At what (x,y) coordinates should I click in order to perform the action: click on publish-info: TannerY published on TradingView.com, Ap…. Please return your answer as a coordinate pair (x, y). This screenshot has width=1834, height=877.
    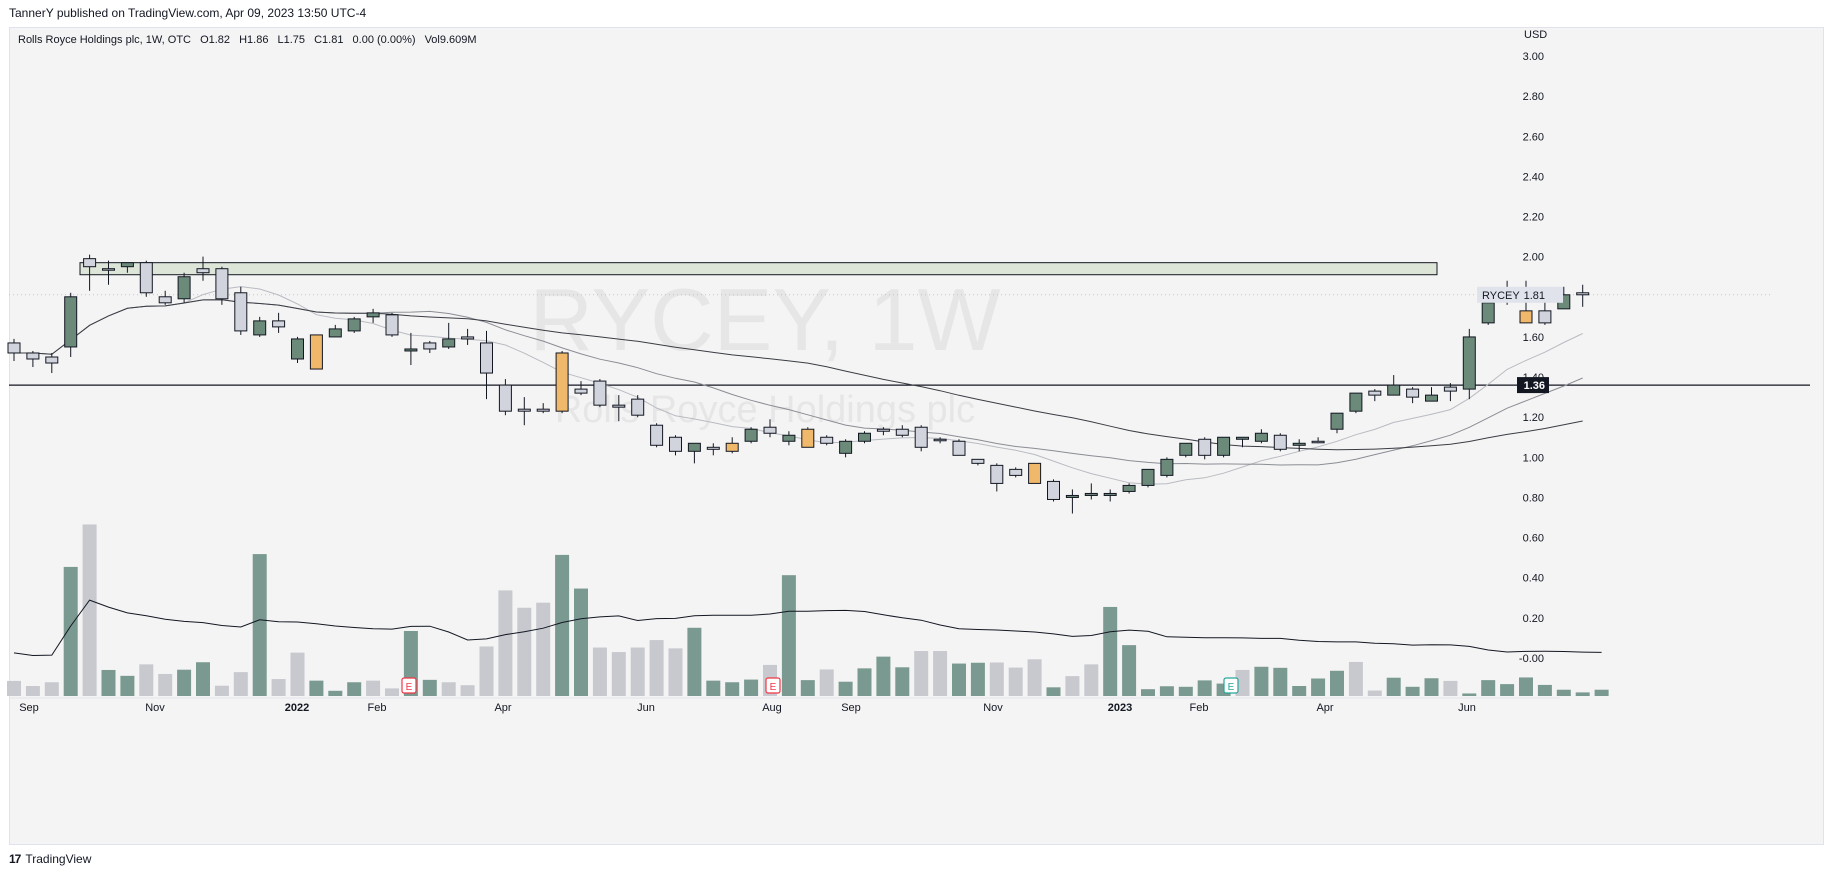
    Looking at the image, I should click on (188, 13).